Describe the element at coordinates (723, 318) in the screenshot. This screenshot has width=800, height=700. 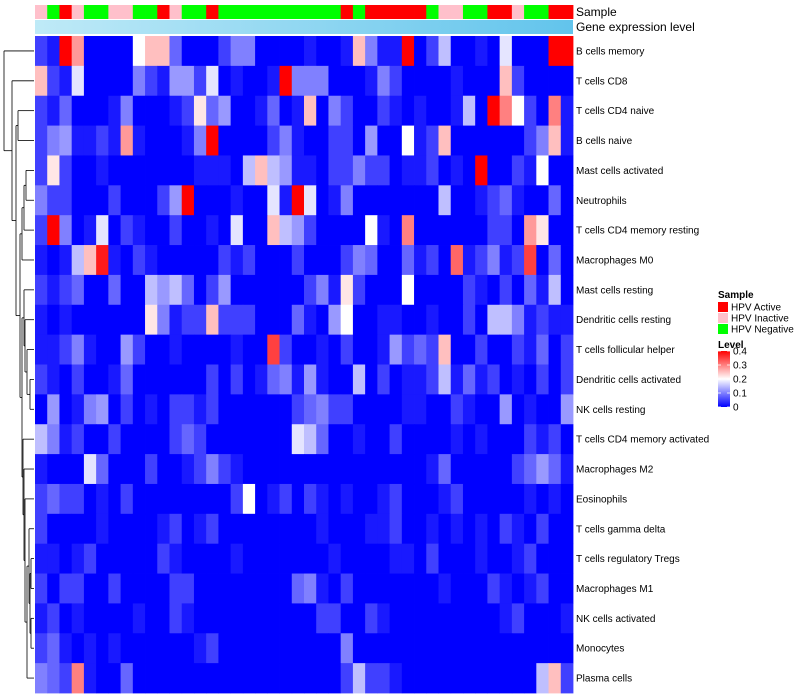
I see `legend-swatch` at that location.